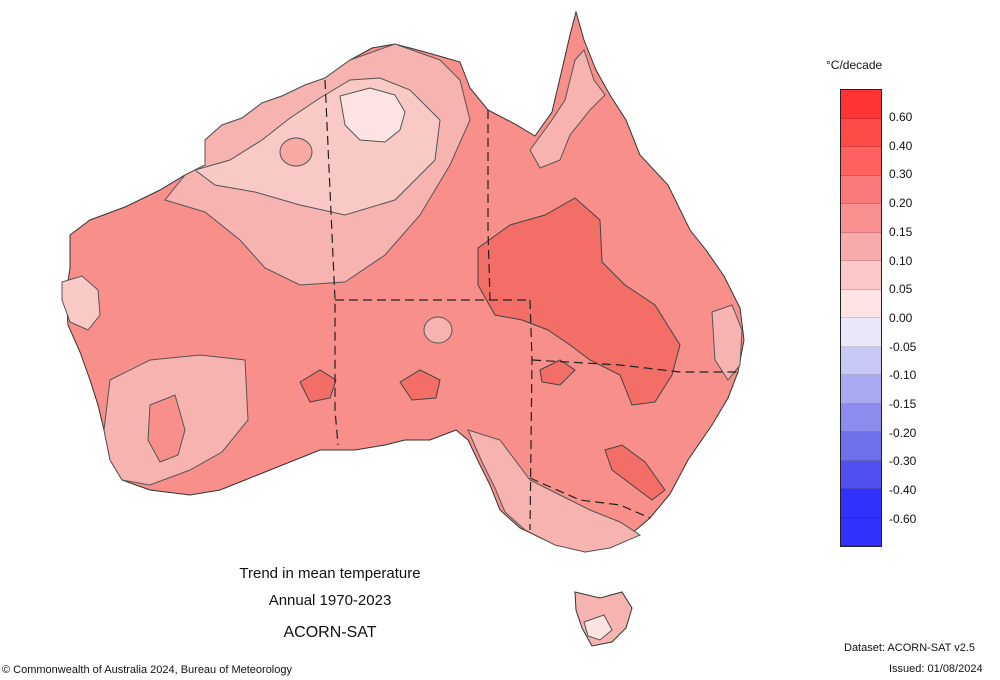 This screenshot has width=1000, height=680. What do you see at coordinates (903, 518) in the screenshot?
I see `legend-label: -0.60` at bounding box center [903, 518].